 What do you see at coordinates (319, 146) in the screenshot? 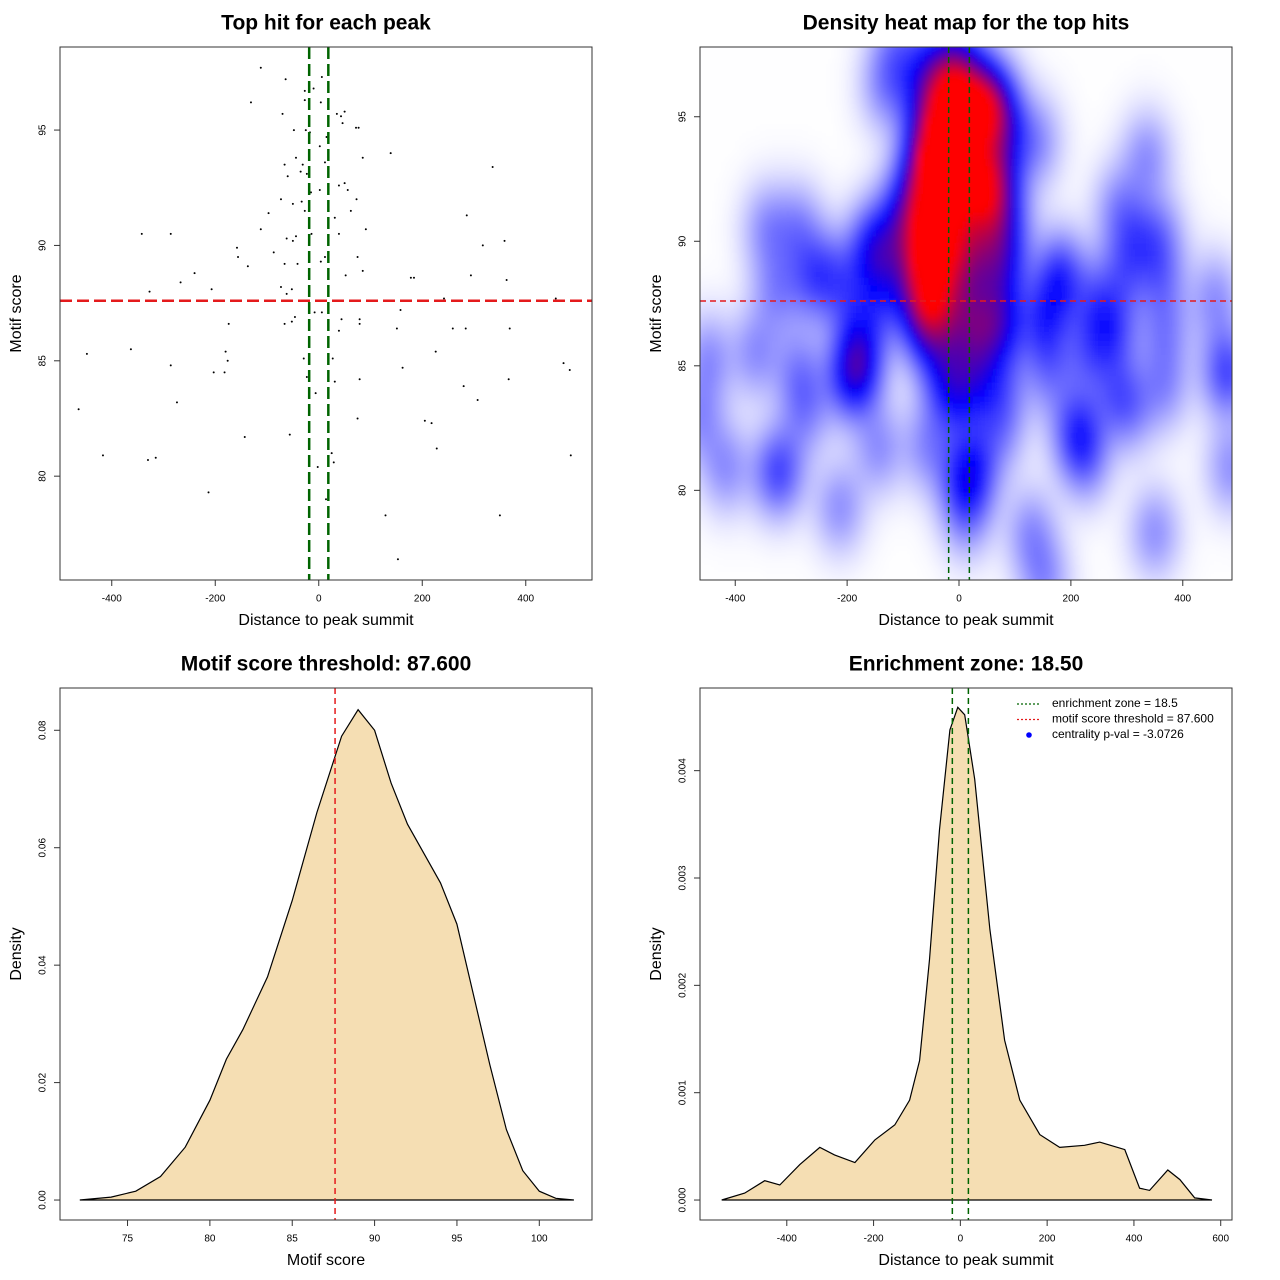
I see `point` at bounding box center [319, 146].